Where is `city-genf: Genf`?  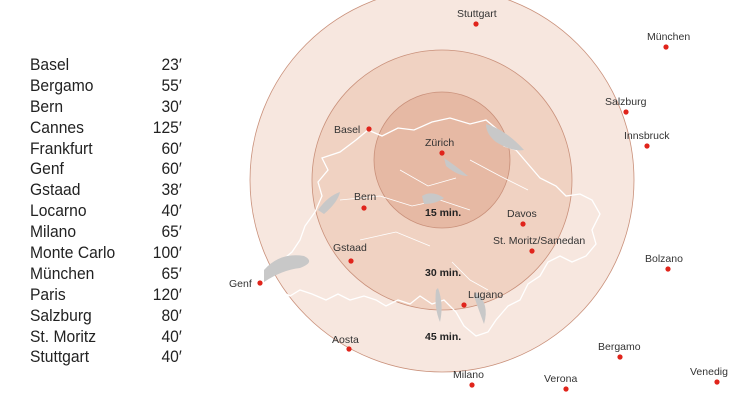 city-genf: Genf is located at coordinates (246, 284).